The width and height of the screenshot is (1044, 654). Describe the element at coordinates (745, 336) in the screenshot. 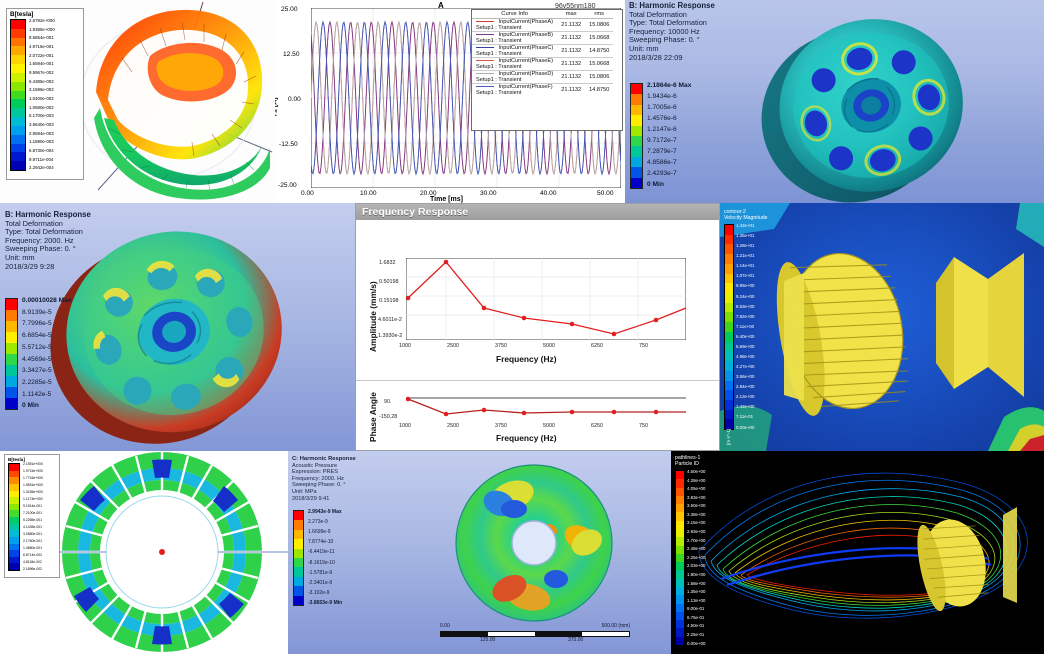

I see `legend-value: 6.40e+00` at that location.